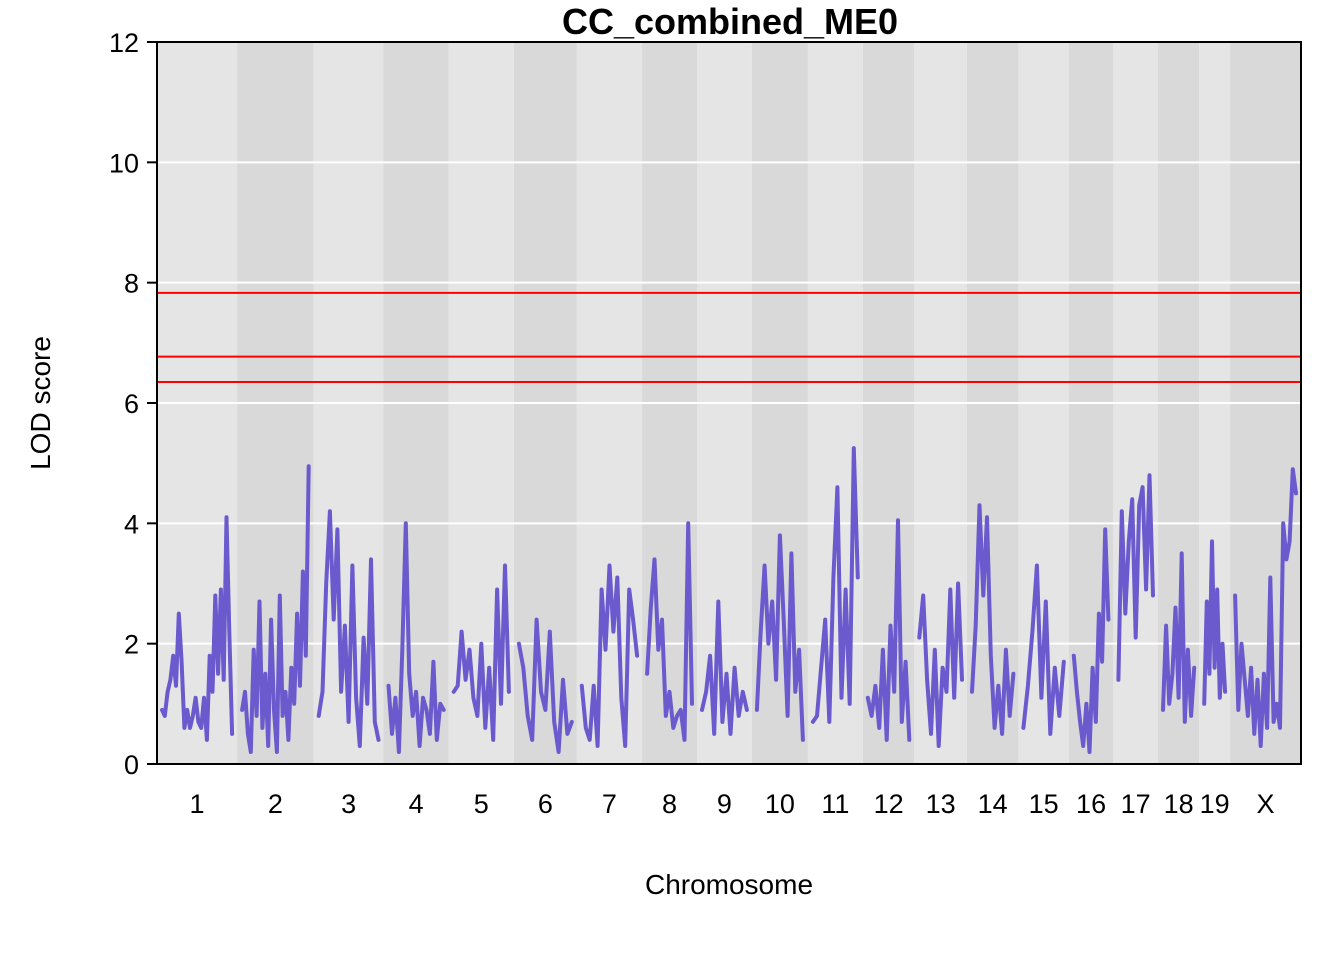 The height and width of the screenshot is (960, 1344). I want to click on x-tick-label-13: 13, so click(941, 804).